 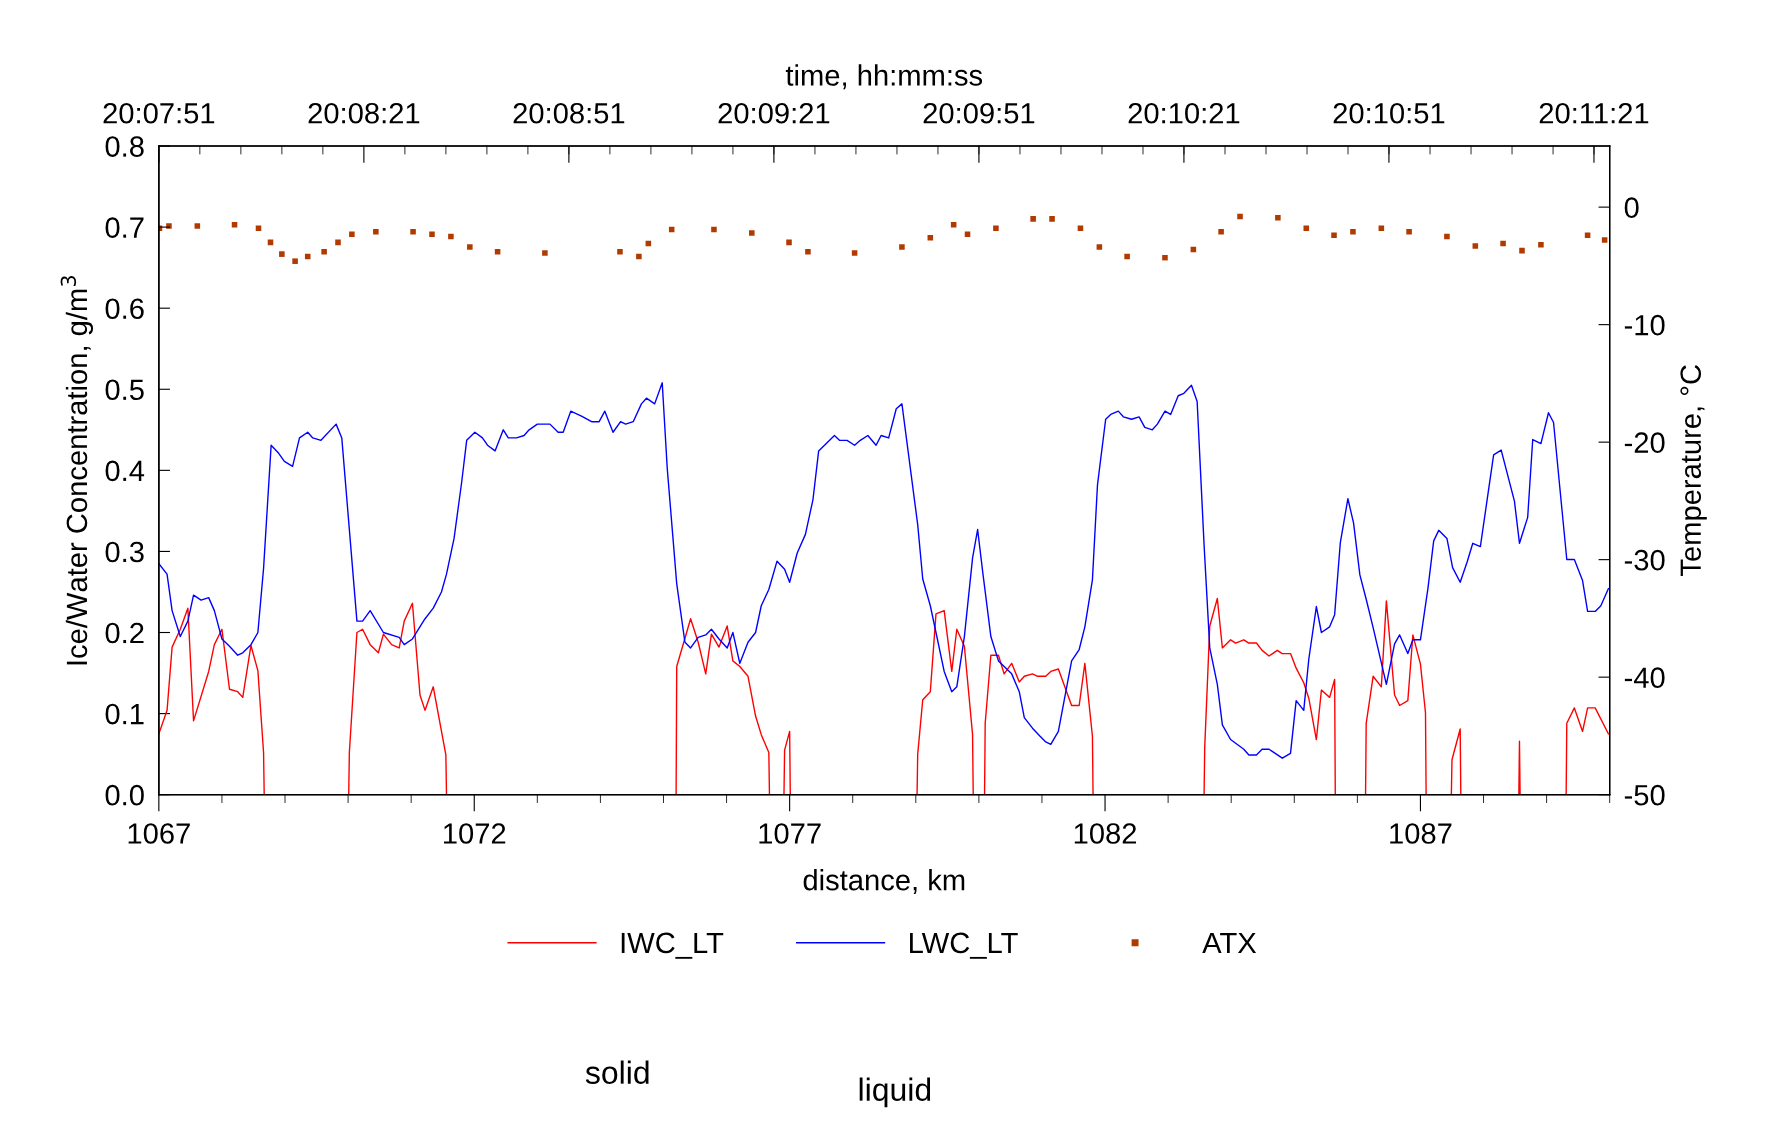 I want to click on x2-tick-label: 20:07:51, so click(x=159, y=113).